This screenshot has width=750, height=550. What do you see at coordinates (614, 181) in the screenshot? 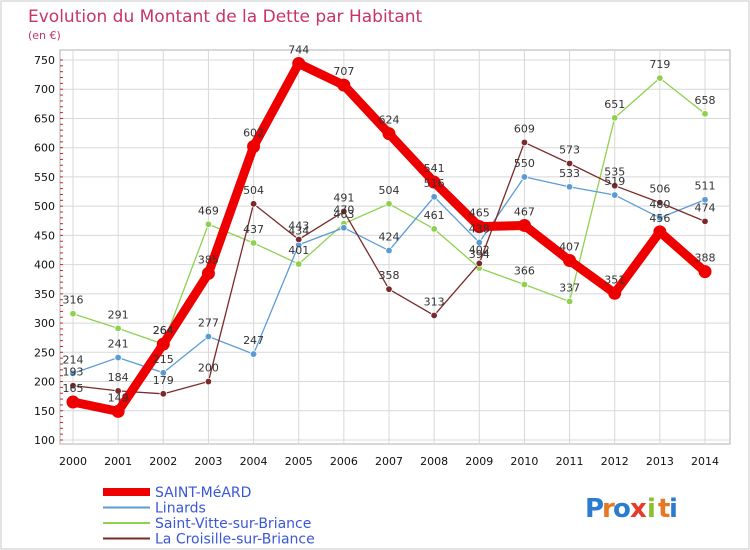
I see `data-label: 519` at bounding box center [614, 181].